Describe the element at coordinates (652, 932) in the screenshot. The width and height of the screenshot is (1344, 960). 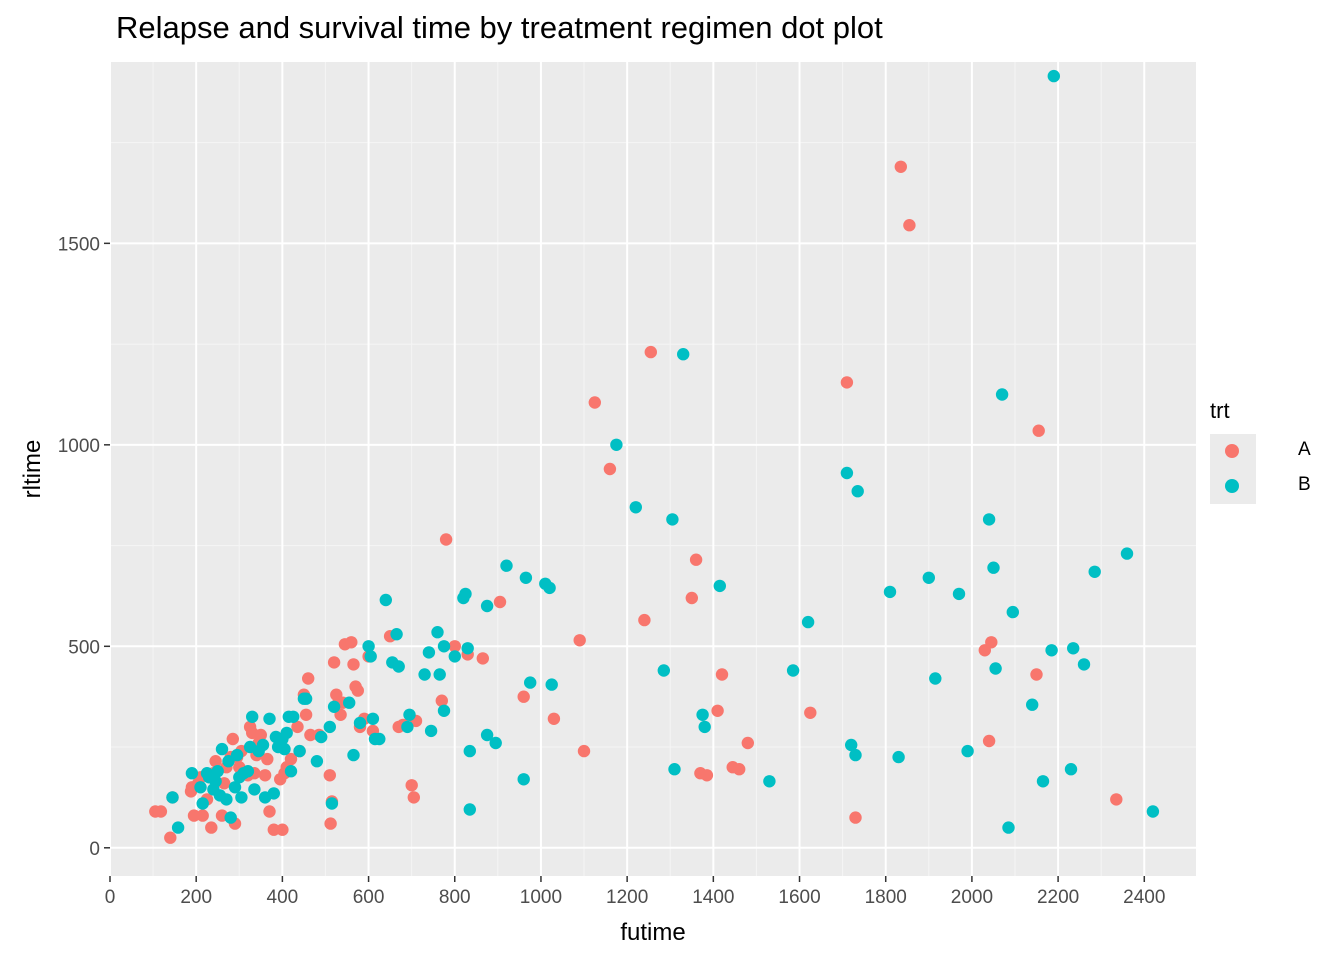
I see `x-axis-label: futime` at that location.